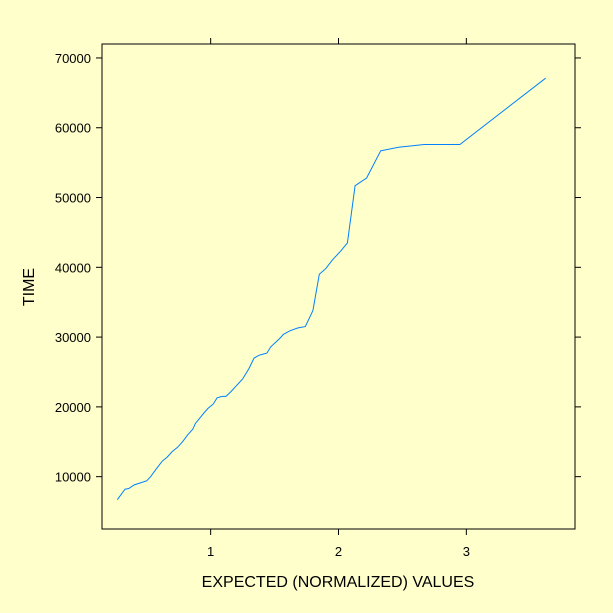  I want to click on x-tick-label: 2, so click(338, 551).